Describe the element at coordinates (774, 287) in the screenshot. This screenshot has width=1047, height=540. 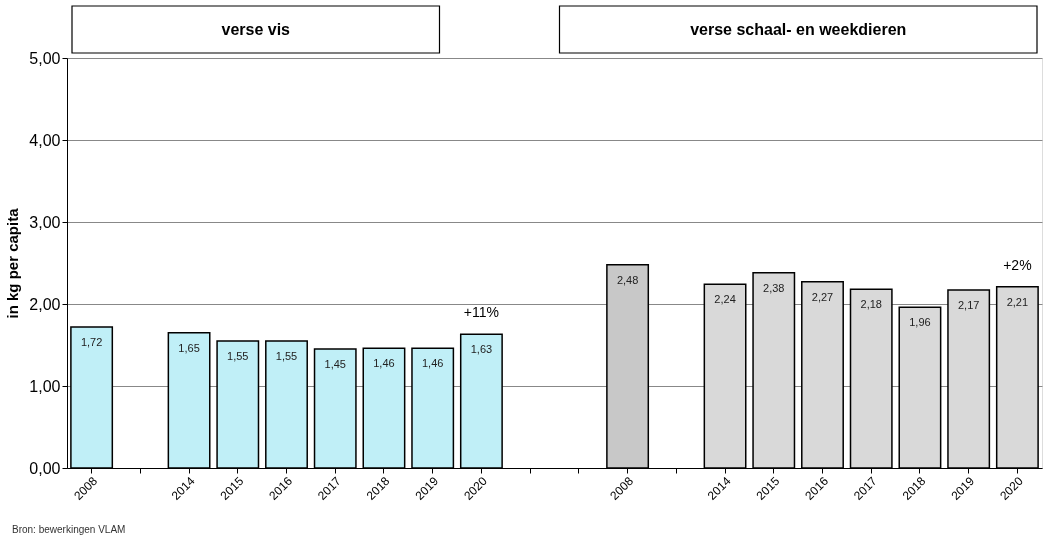
I see `data-label: 2,38` at that location.